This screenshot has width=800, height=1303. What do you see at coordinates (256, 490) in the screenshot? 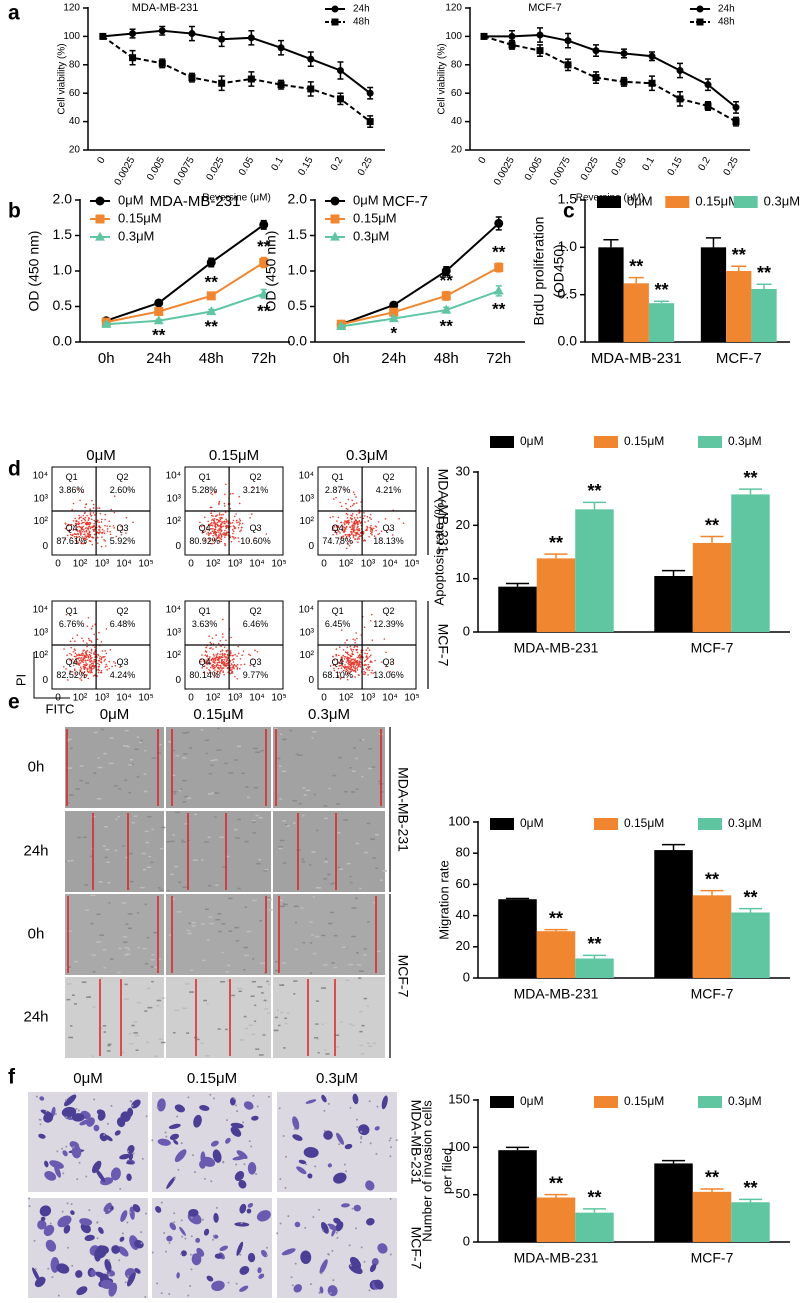
I see `quadrant-percent: 3.21%` at bounding box center [256, 490].